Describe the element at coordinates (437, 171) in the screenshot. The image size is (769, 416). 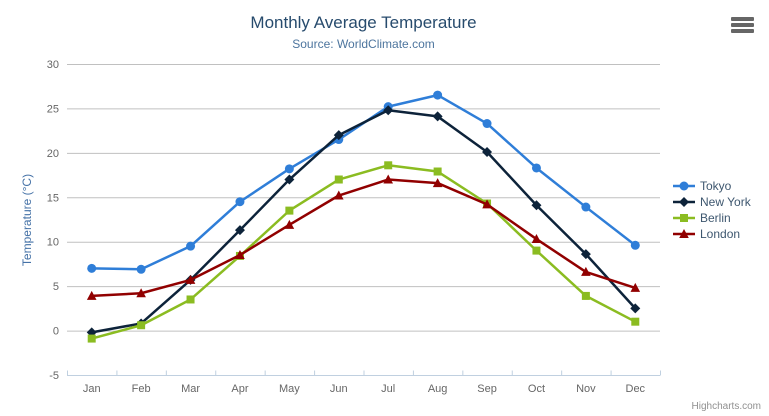
I see `point-berlin-aug` at that location.